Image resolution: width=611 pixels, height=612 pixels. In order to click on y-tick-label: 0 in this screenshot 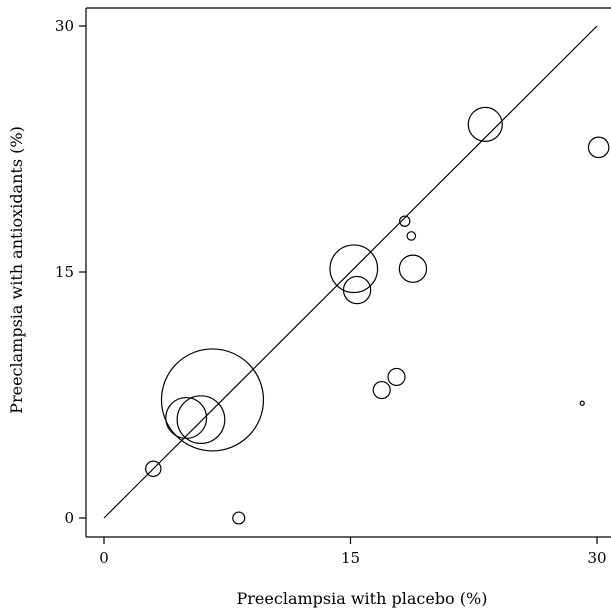, I will do `click(69, 518)`.